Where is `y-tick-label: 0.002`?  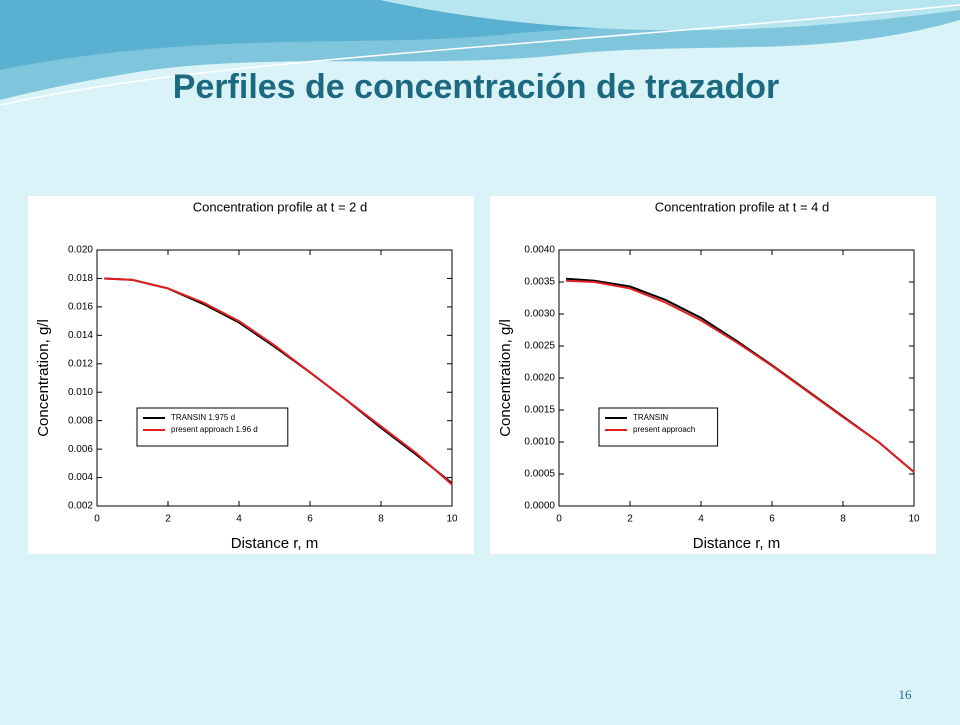 y-tick-label: 0.002 is located at coordinates (80, 506).